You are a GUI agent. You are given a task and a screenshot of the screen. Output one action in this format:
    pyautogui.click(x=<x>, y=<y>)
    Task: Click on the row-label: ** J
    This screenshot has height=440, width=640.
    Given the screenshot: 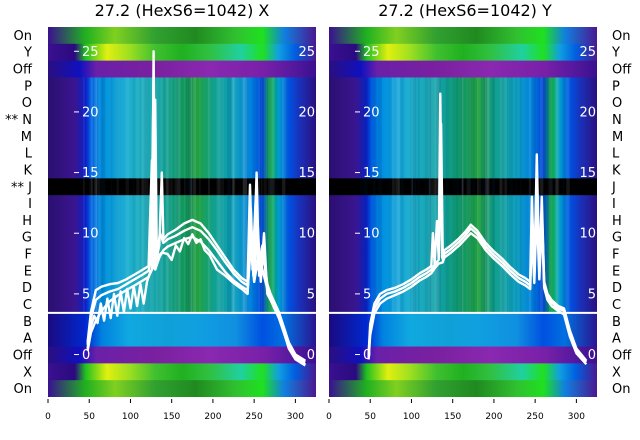 What is the action you would take?
    pyautogui.click(x=21, y=187)
    